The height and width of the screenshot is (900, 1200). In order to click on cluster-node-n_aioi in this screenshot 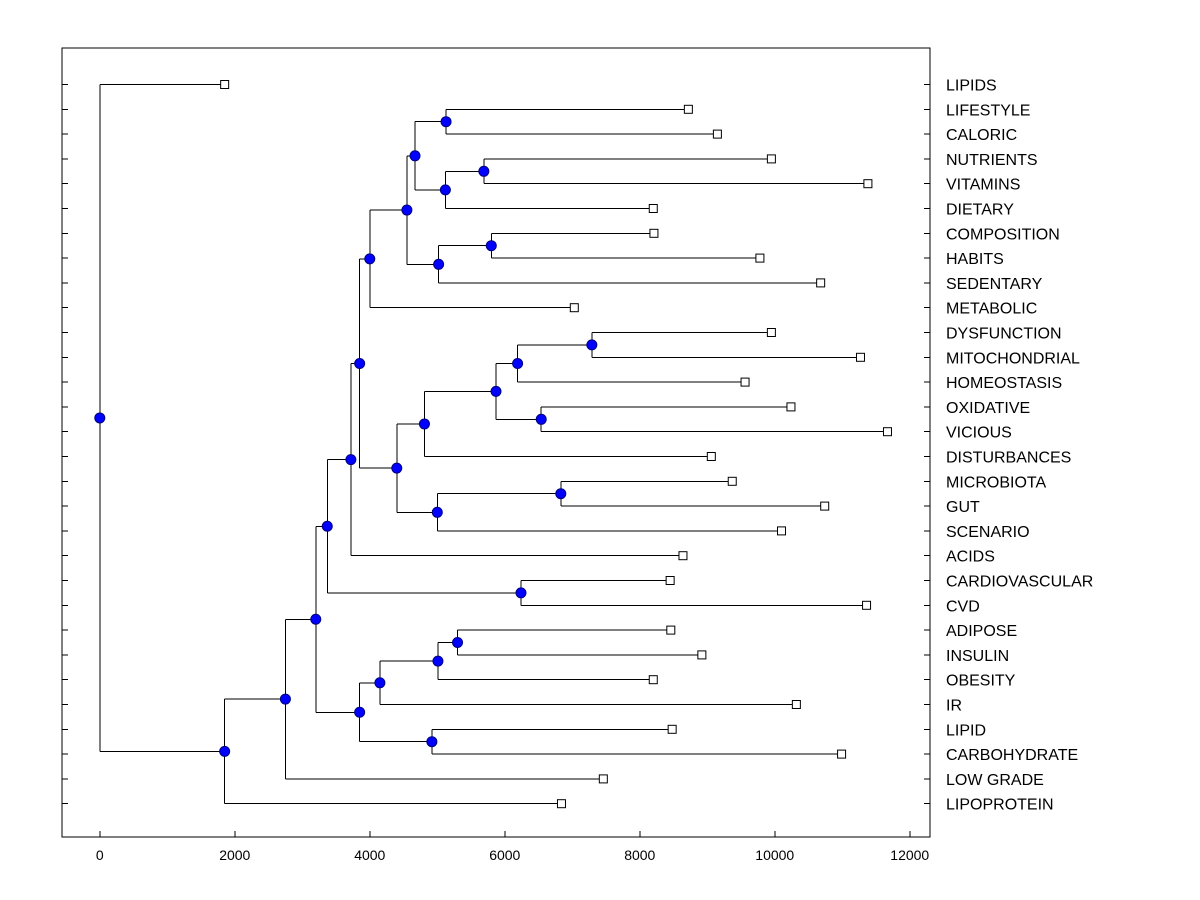, I will do `click(380, 683)`.